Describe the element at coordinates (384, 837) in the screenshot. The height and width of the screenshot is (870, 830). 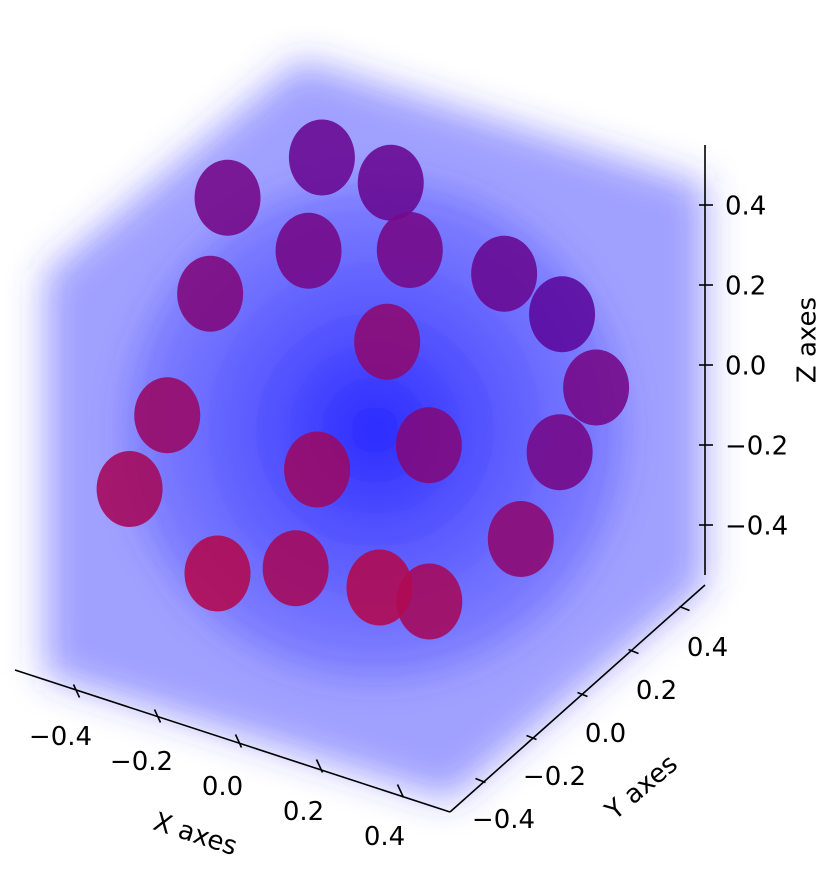
I see `x-tick-label: 0.4` at that location.